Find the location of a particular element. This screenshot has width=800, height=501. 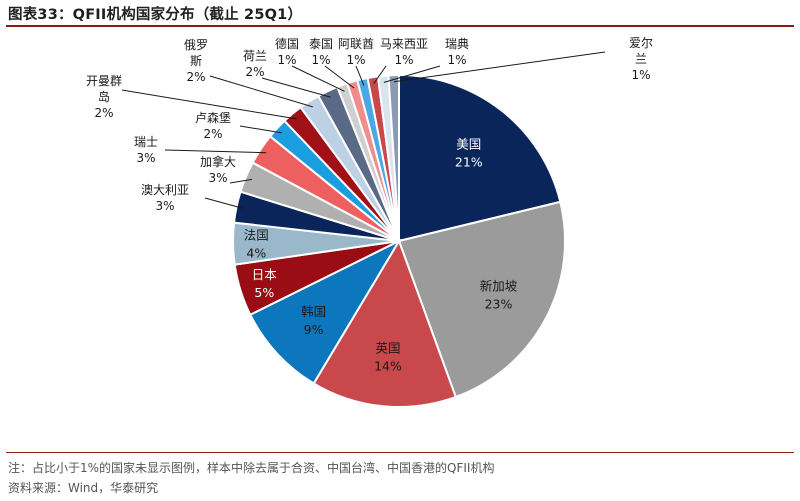

slice-label-name: 斯 is located at coordinates (196, 61).